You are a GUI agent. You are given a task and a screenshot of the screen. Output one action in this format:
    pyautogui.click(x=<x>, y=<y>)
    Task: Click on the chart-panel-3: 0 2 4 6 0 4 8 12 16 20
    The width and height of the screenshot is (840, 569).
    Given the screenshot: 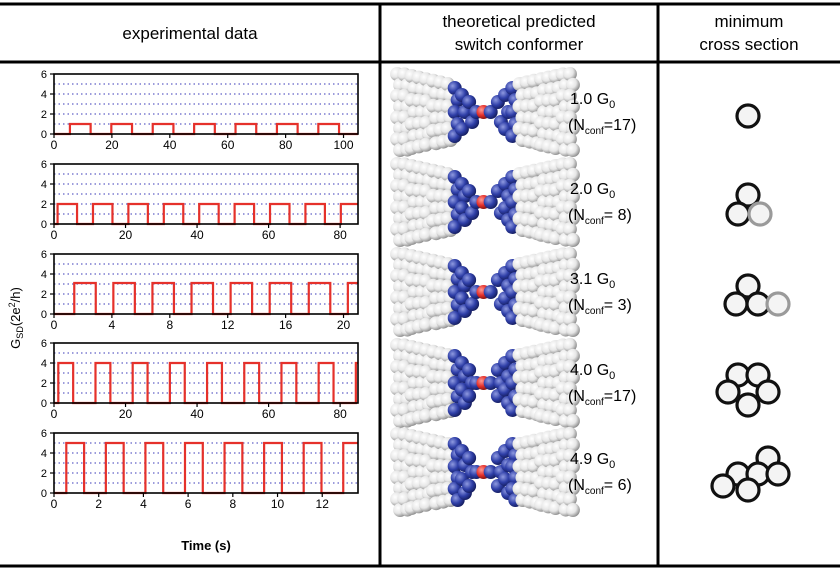 What is the action you would take?
    pyautogui.click(x=200, y=290)
    